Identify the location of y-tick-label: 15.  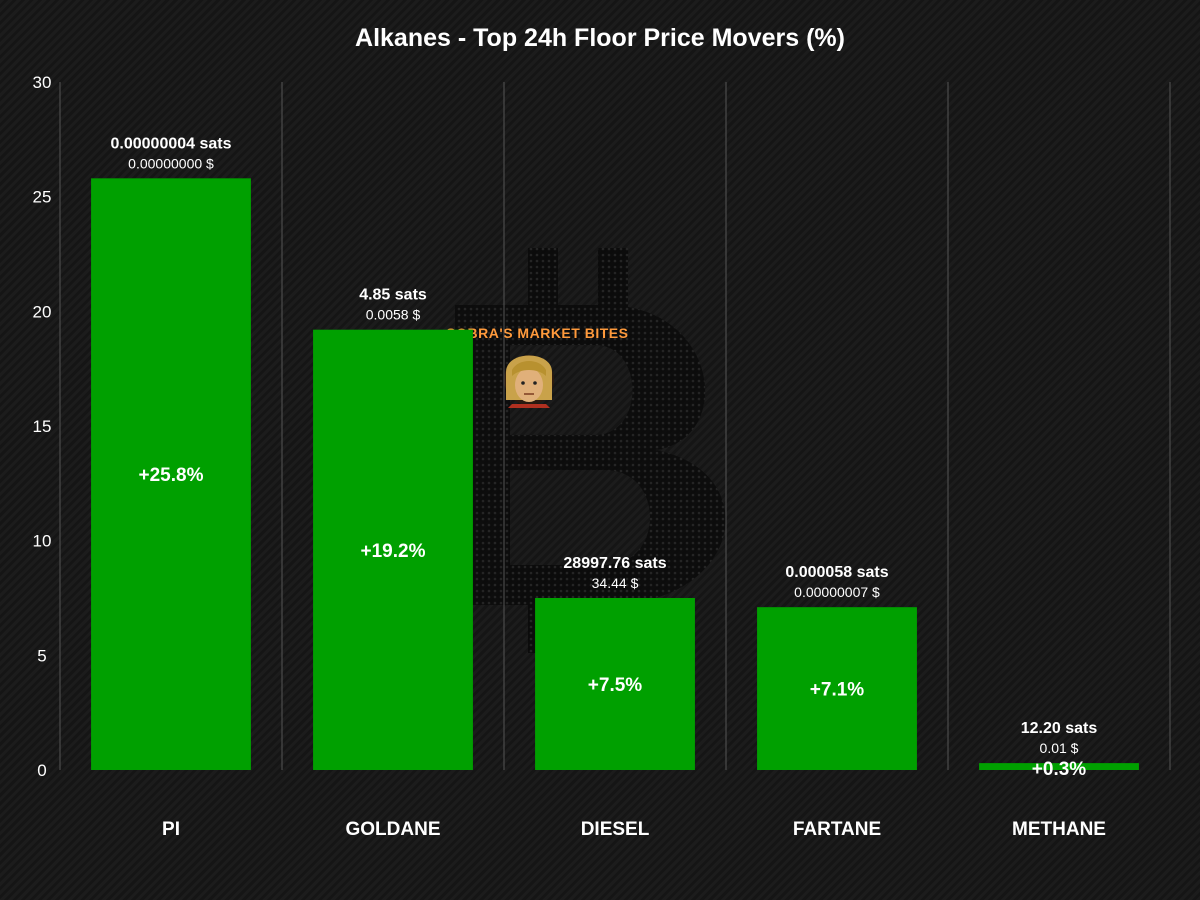
(42, 426).